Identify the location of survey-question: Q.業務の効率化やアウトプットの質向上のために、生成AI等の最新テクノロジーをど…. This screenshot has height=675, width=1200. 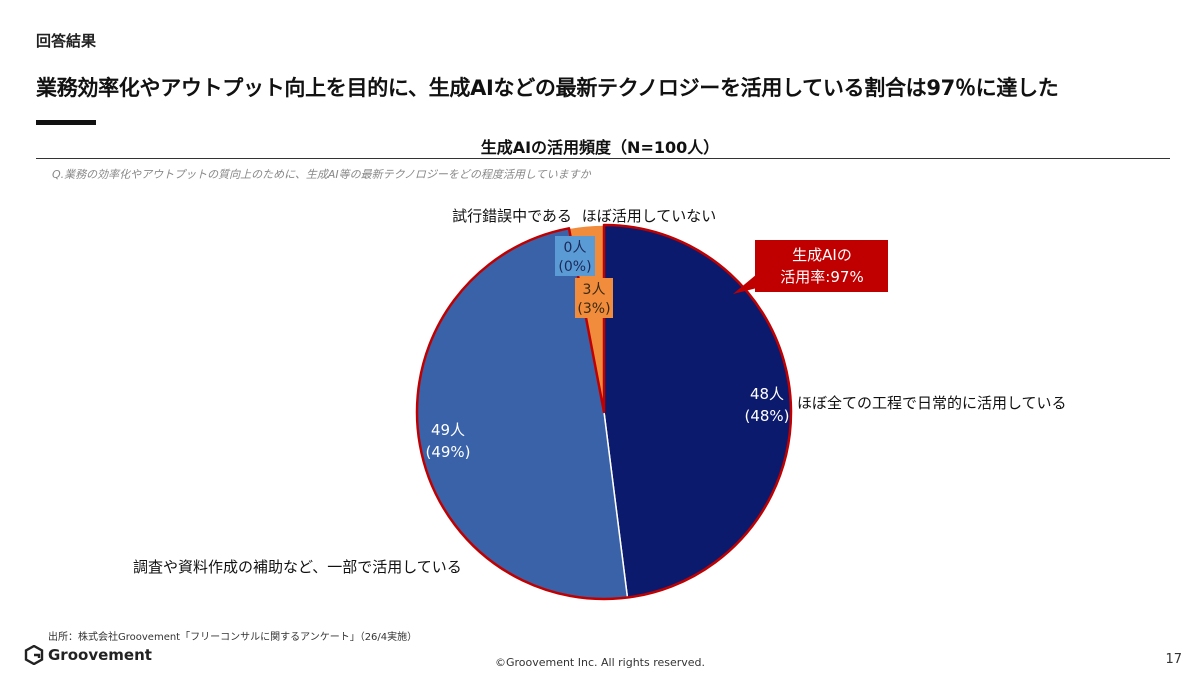
(321, 174).